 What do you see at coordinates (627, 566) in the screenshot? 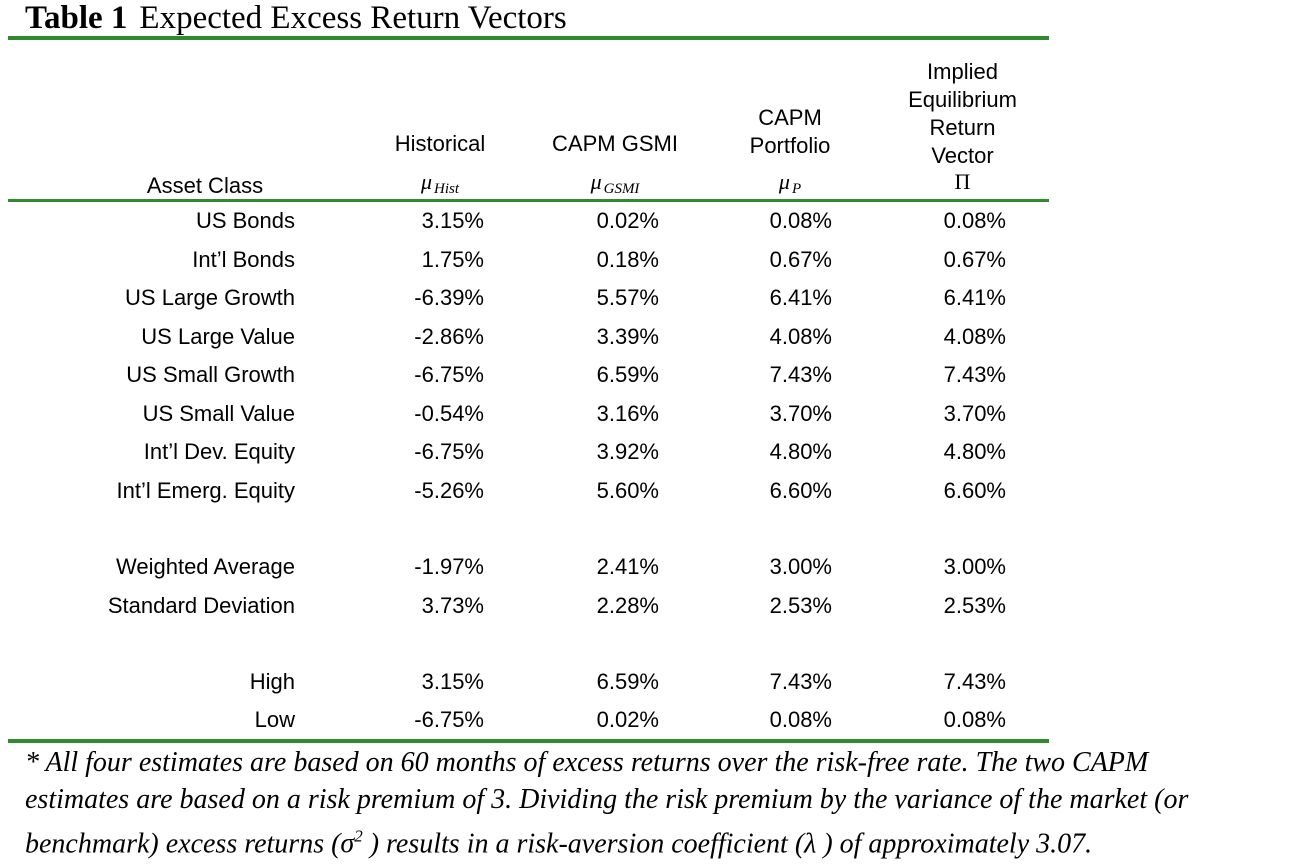
I see `capm-gsmi-value: 2.41%` at bounding box center [627, 566].